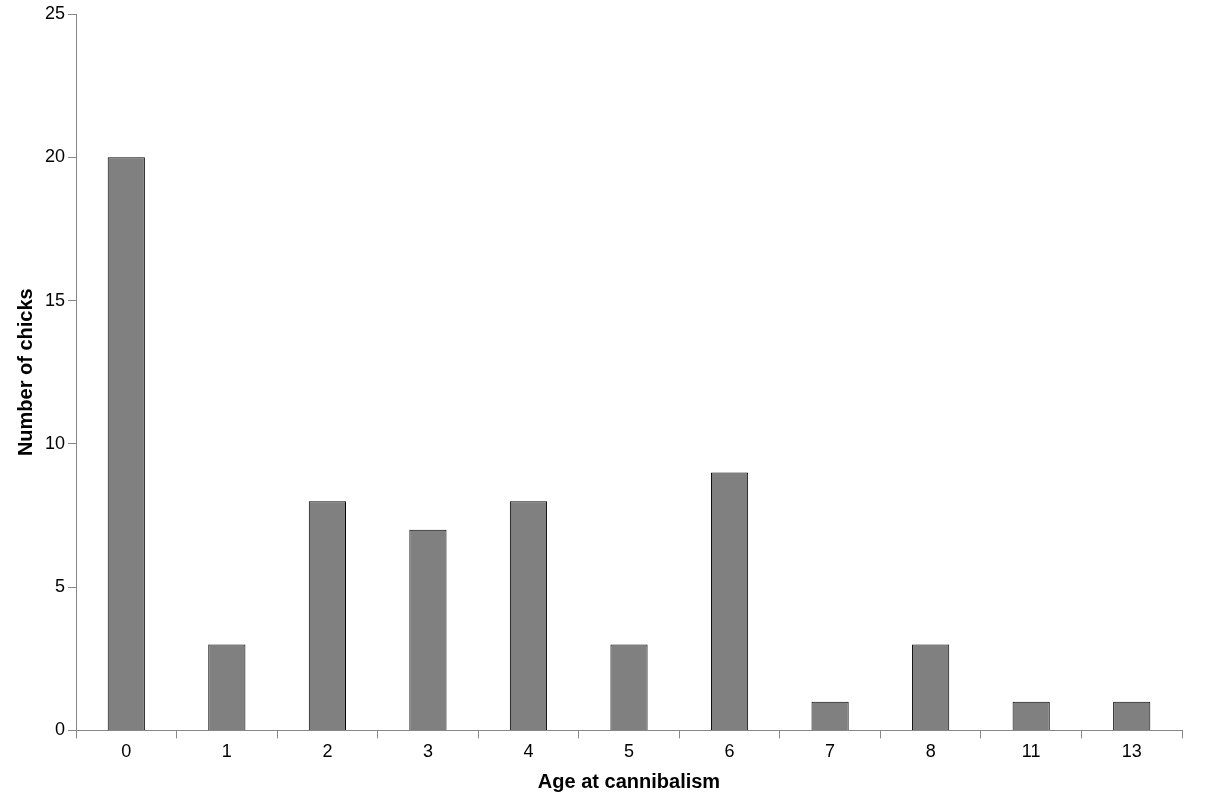 Image resolution: width=1222 pixels, height=804 pixels. I want to click on x-tick-label: 13, so click(1131, 751).